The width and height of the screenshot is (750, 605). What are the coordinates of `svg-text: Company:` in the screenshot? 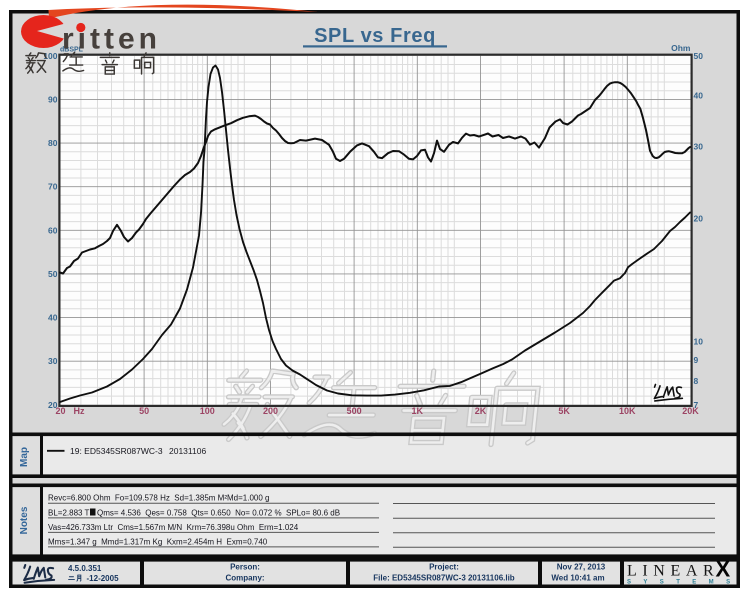 It's located at (244, 578).